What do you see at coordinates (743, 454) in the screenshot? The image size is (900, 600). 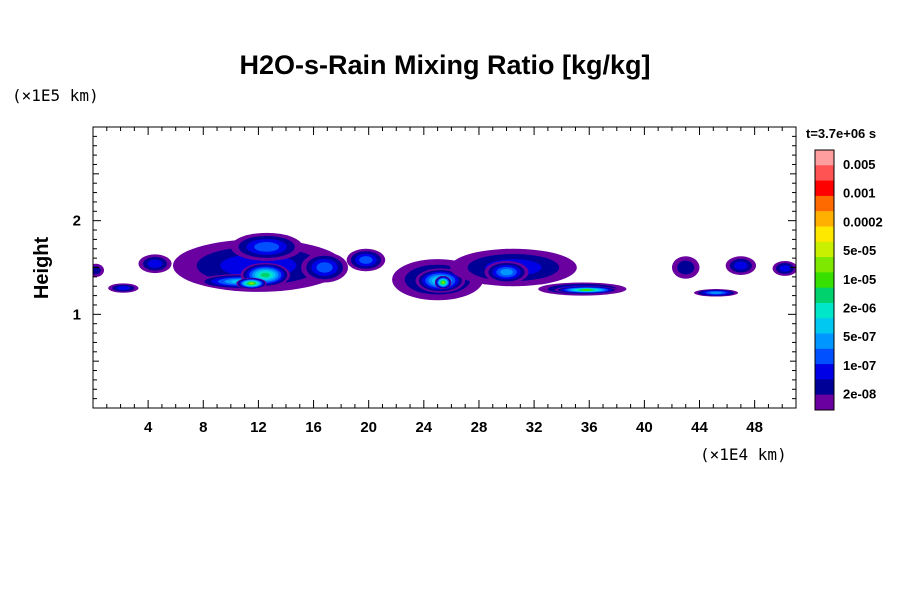 I see `x-unit-label: (×1E4 km)` at bounding box center [743, 454].